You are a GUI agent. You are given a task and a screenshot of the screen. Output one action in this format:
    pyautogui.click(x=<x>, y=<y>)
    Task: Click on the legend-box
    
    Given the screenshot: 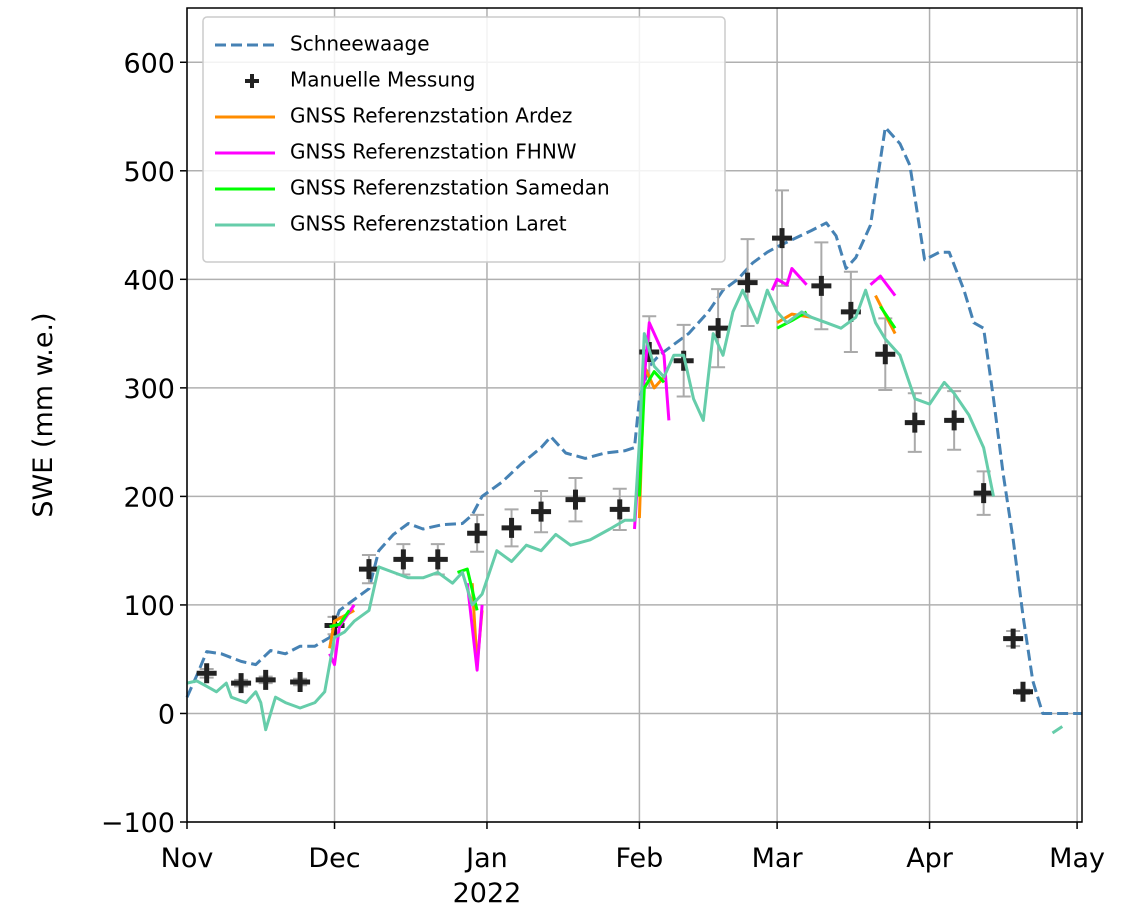 What is the action you would take?
    pyautogui.click(x=464, y=139)
    